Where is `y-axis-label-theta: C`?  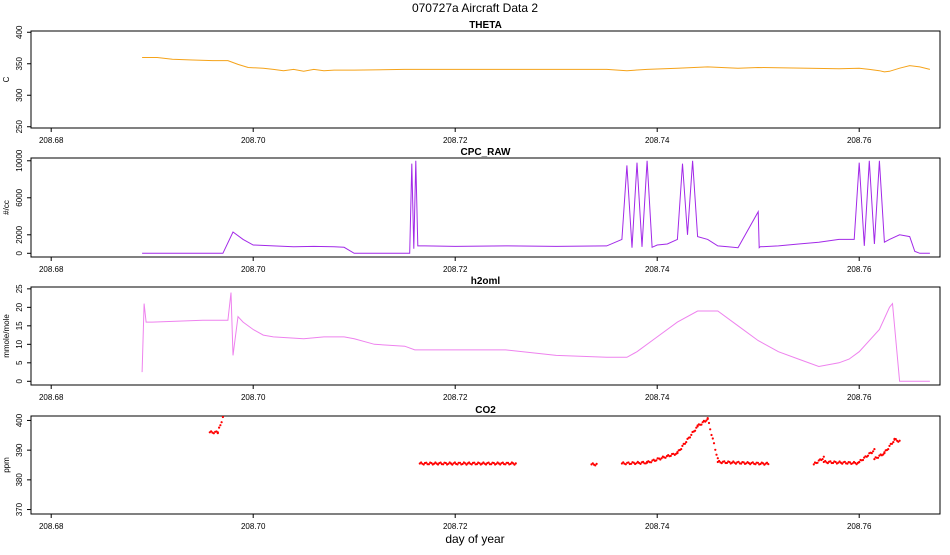
y-axis-label-theta: C is located at coordinates (6, 79).